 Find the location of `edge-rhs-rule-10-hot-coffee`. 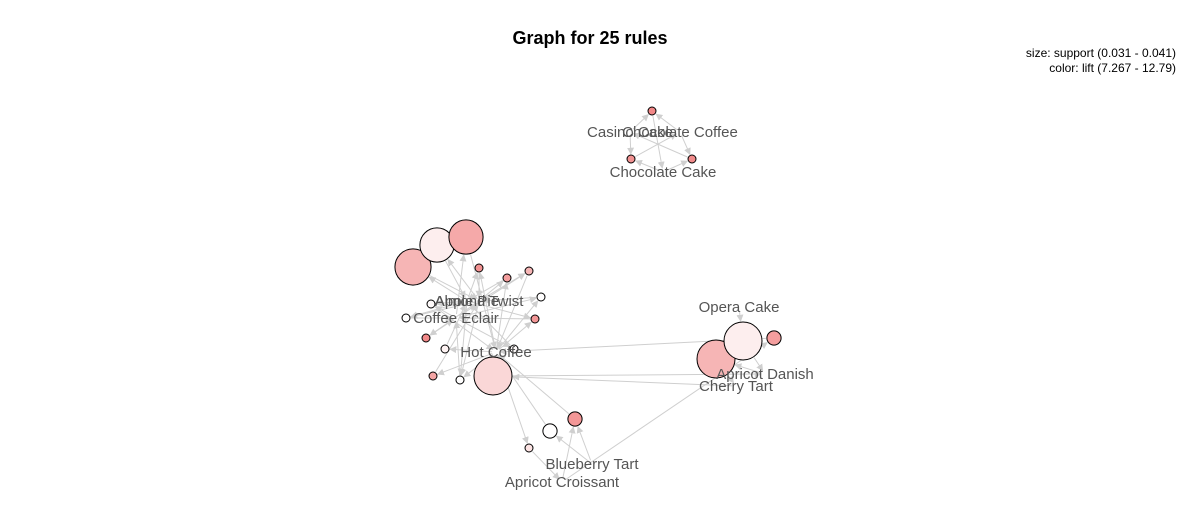

edge-rhs-rule-10-hot-coffee is located at coordinates (512, 312).